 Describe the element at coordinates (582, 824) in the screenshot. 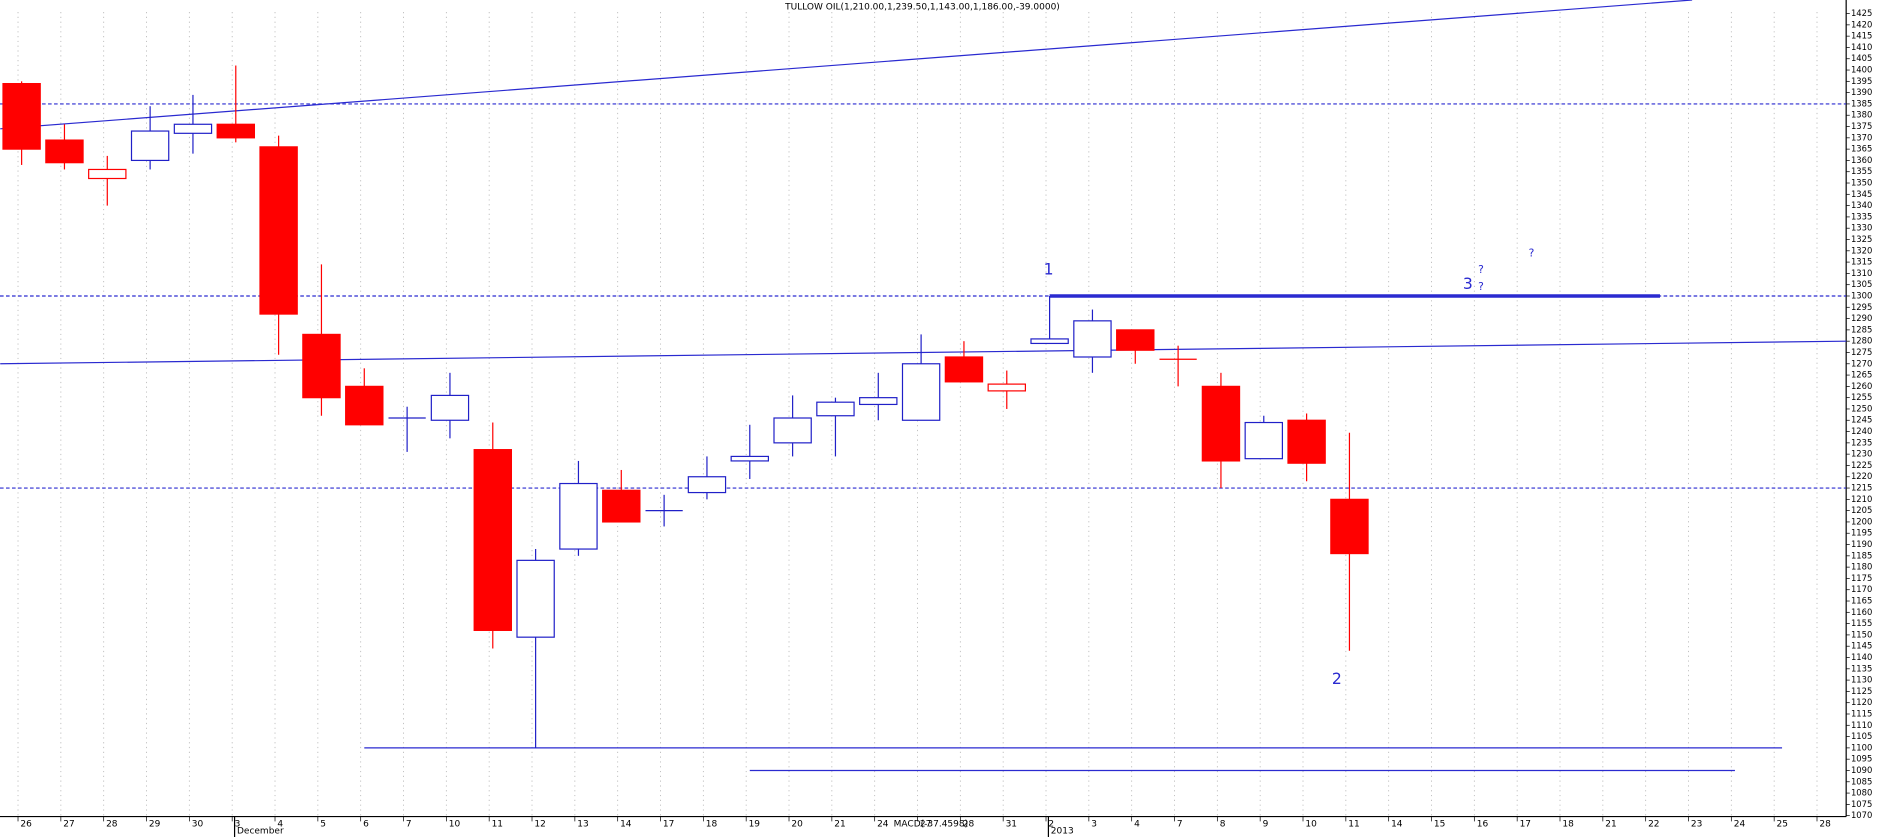

I see `x-tick-label: 13` at that location.